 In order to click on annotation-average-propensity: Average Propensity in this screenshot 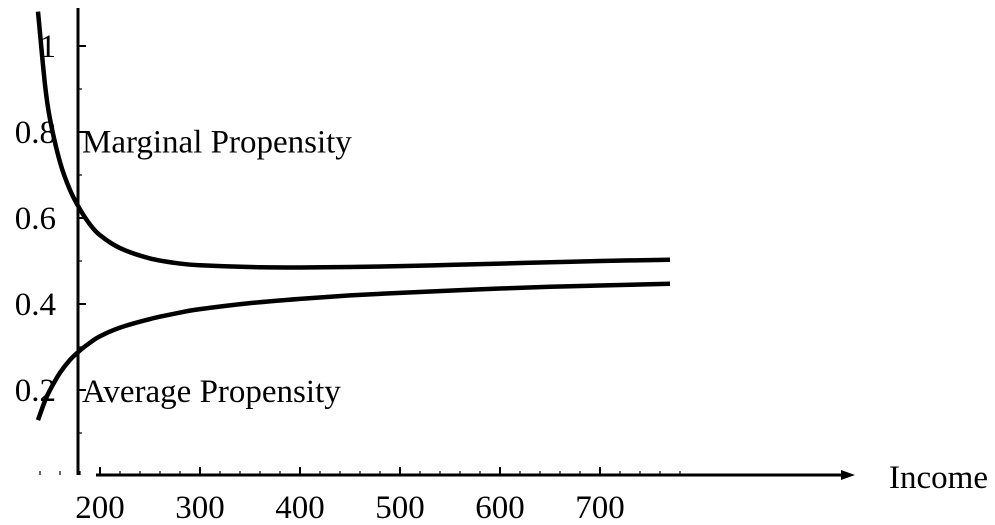, I will do `click(211, 392)`.